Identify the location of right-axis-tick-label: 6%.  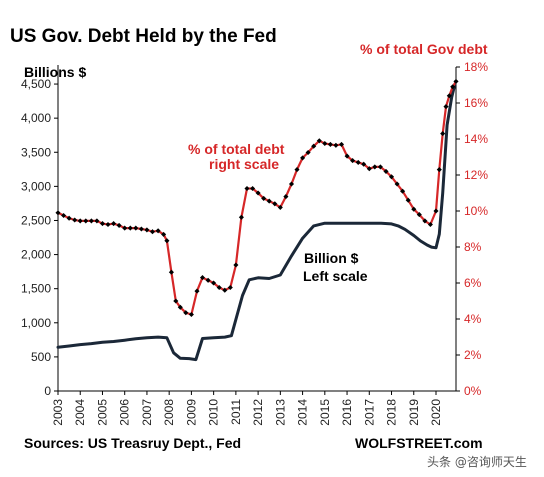
(473, 283).